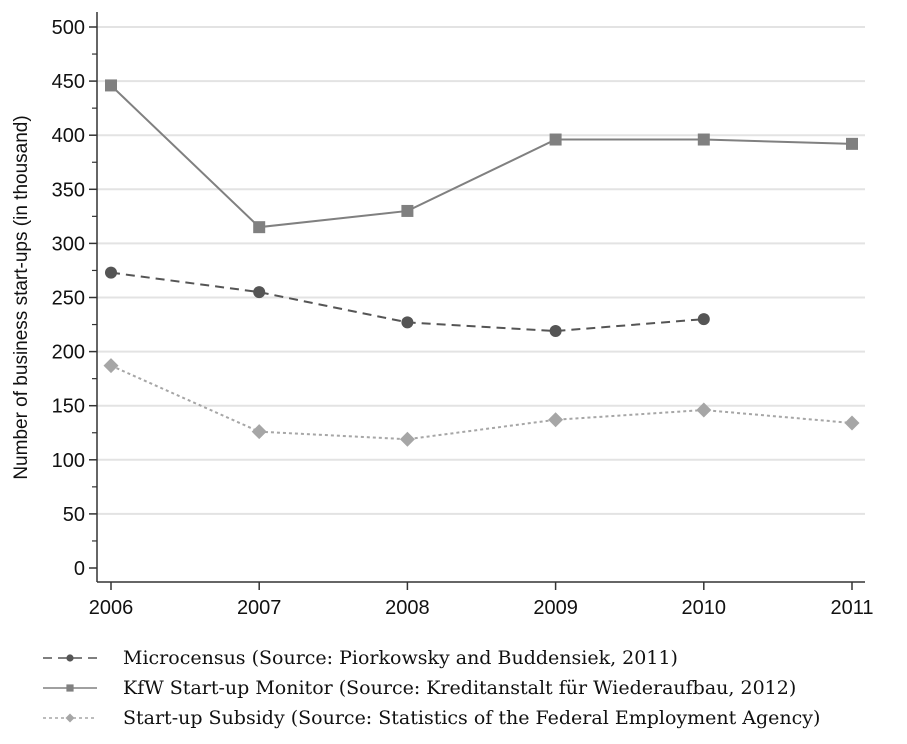 The width and height of the screenshot is (907, 744). I want to click on y-tick-label: 100, so click(68, 461).